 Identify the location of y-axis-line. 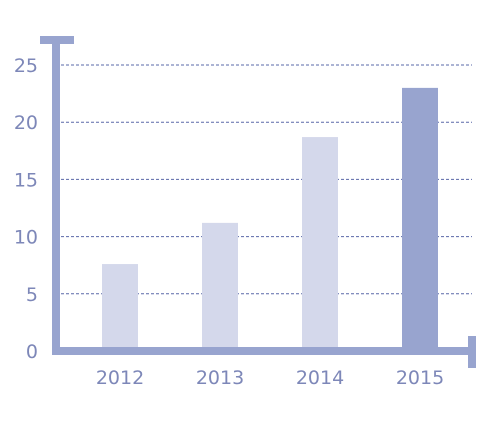
(56, 197).